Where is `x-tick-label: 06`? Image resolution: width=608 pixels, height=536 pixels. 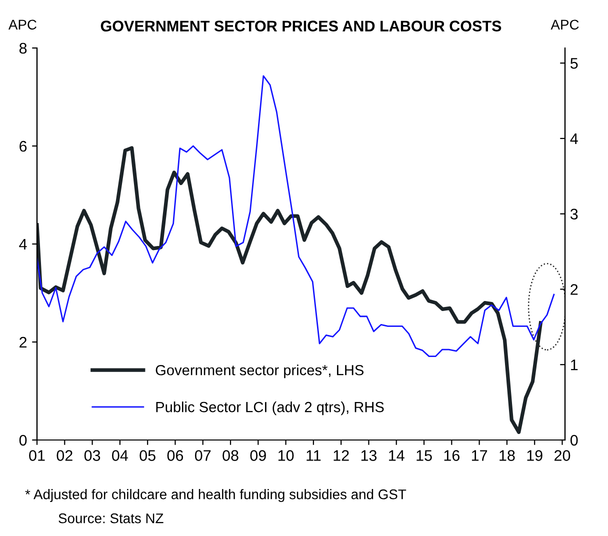 x-tick-label: 06 is located at coordinates (175, 455).